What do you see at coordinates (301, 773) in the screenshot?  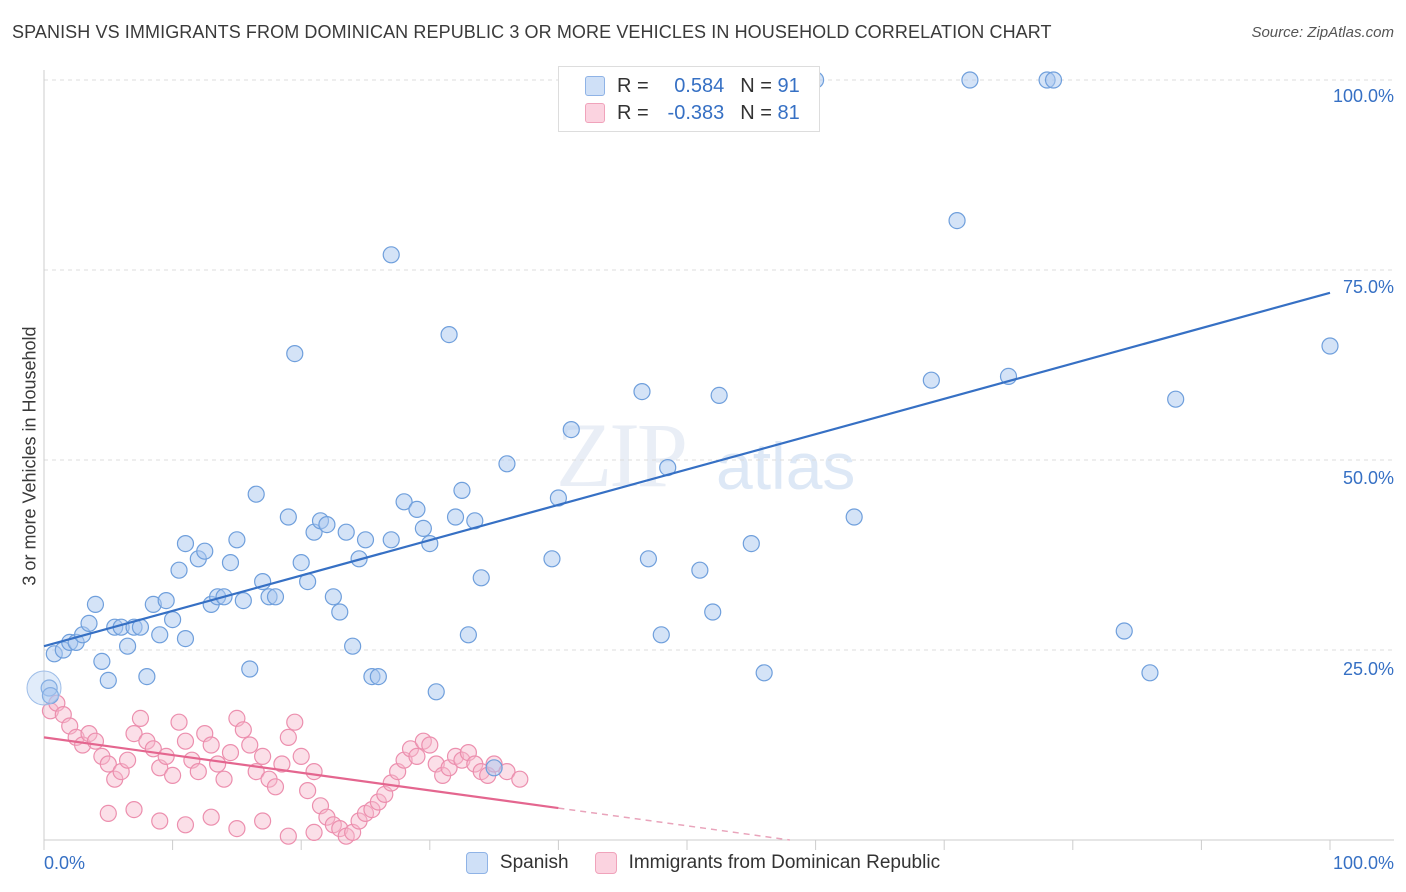 I see `trendline-dominican` at bounding box center [301, 773].